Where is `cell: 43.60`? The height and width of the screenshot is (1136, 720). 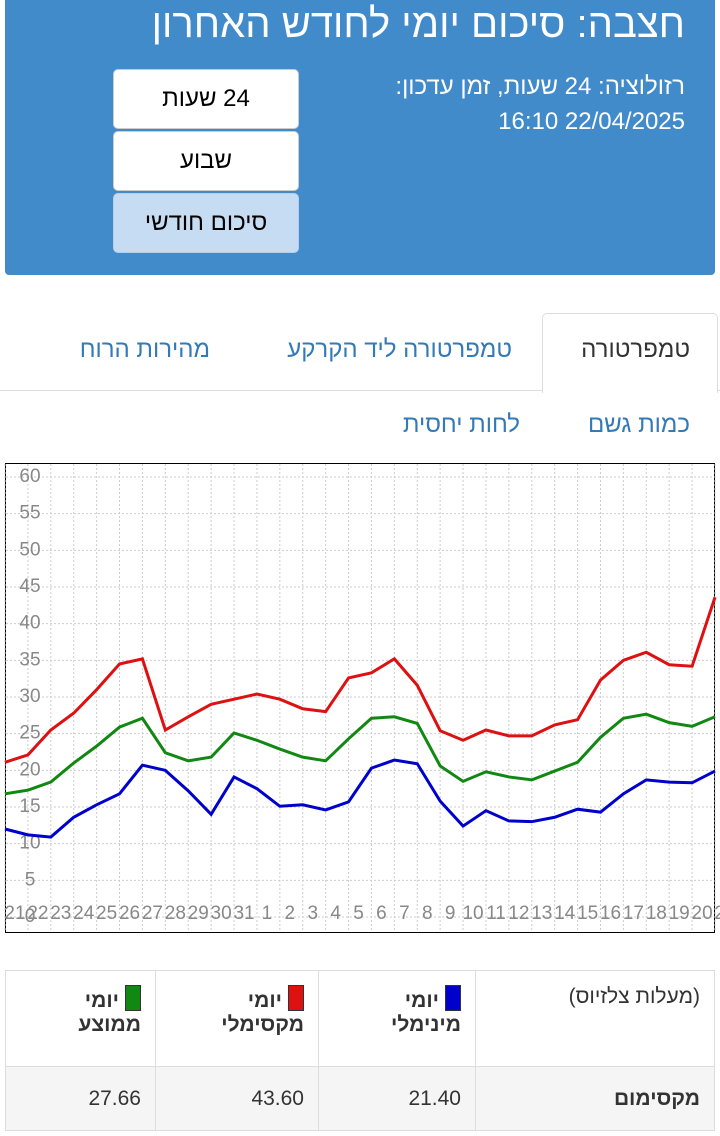
cell: 43.60 is located at coordinates (237, 1098).